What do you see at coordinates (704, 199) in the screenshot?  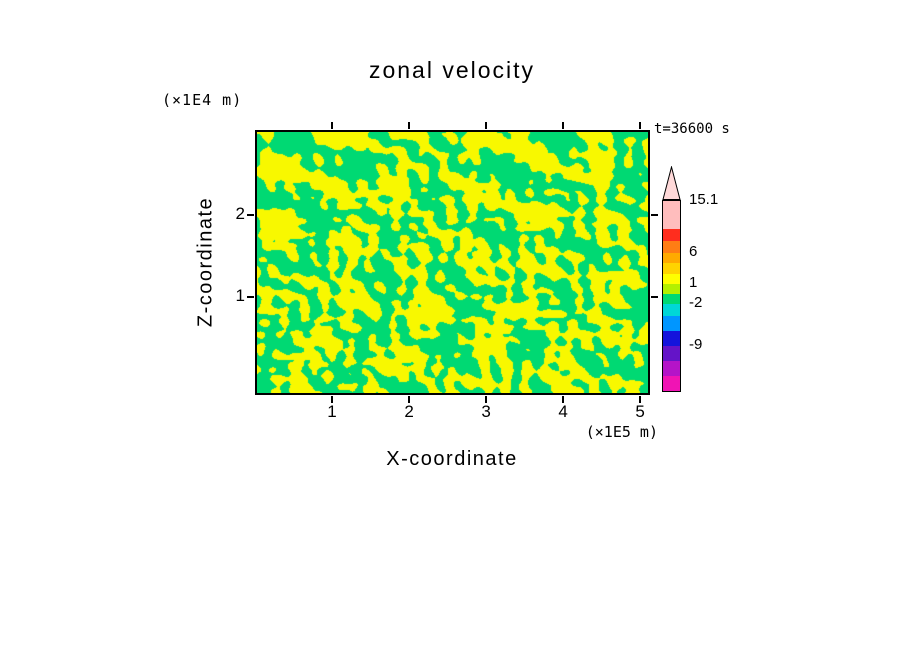 I see `colorbar-tick-label: 15.1` at bounding box center [704, 199].